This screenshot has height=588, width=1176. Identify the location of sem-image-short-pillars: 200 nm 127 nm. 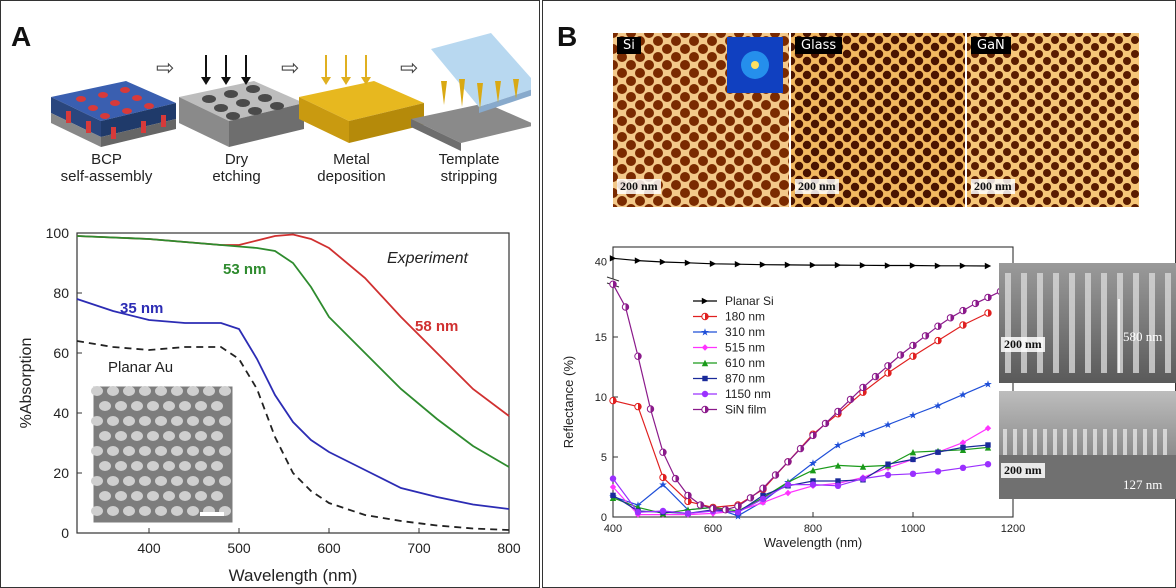
(1087, 445).